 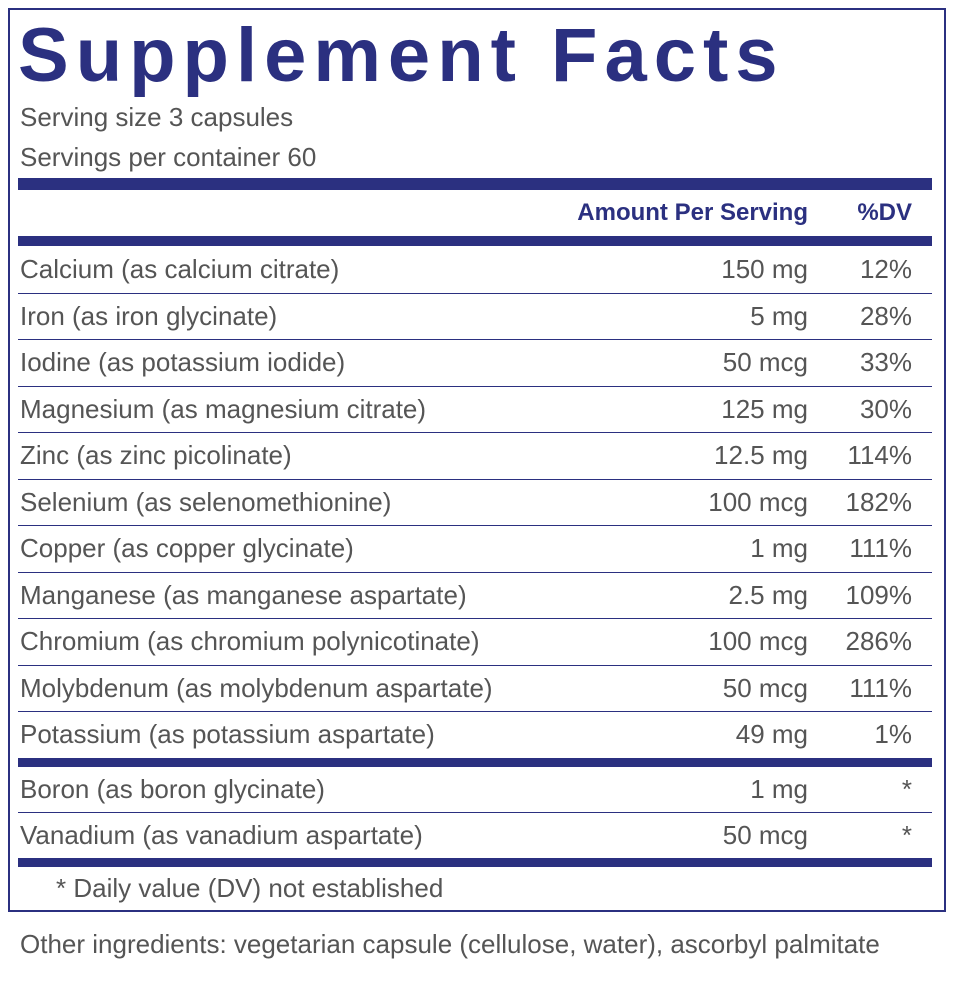 What do you see at coordinates (243, 594) in the screenshot?
I see `nutrient-name: Manganese (as manganese aspartate)` at bounding box center [243, 594].